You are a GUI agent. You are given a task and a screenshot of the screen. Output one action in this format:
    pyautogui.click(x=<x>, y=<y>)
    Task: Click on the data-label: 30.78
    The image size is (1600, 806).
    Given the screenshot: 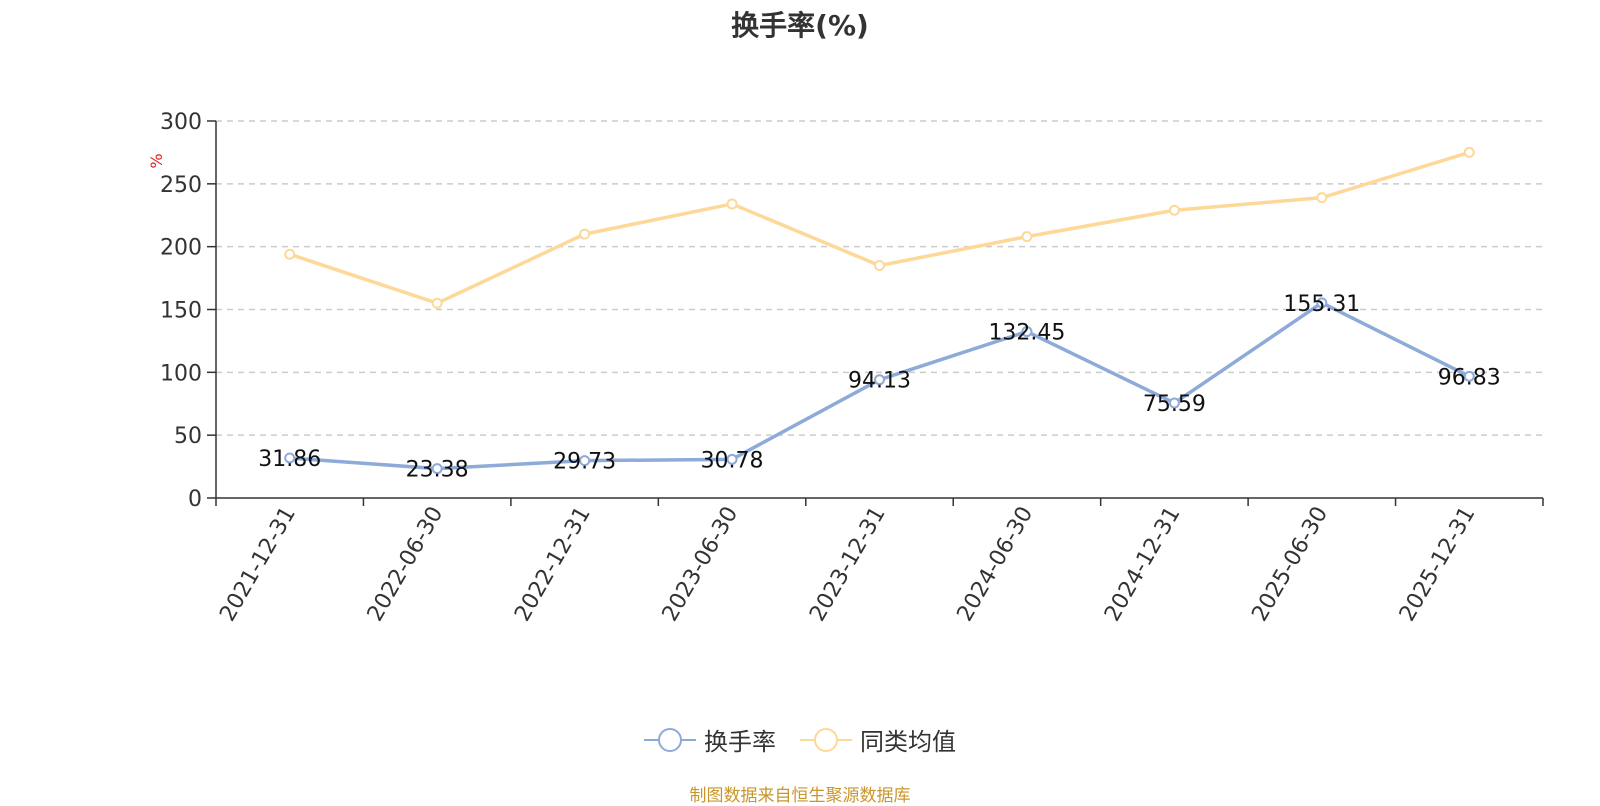 What is the action you would take?
    pyautogui.click(x=732, y=460)
    